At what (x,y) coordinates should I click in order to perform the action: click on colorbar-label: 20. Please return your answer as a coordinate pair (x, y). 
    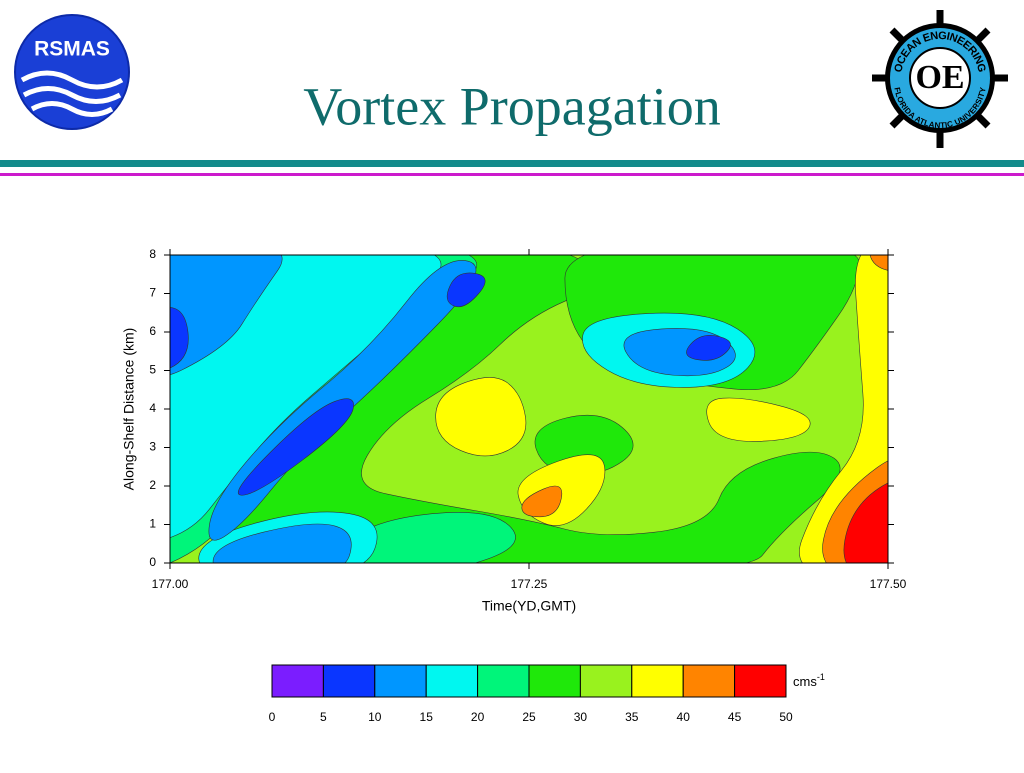
    Looking at the image, I should click on (478, 717).